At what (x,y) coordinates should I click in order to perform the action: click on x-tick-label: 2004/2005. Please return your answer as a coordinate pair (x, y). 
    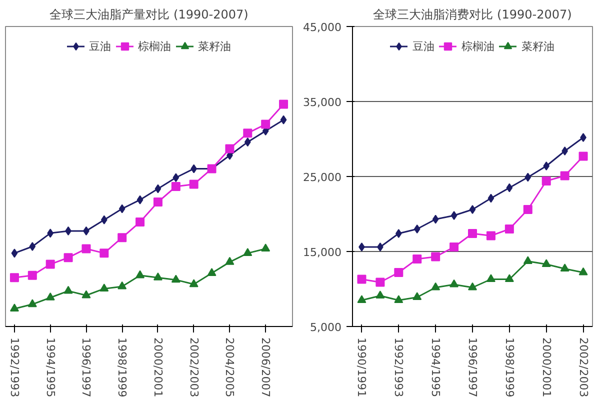
    Looking at the image, I should click on (229, 368).